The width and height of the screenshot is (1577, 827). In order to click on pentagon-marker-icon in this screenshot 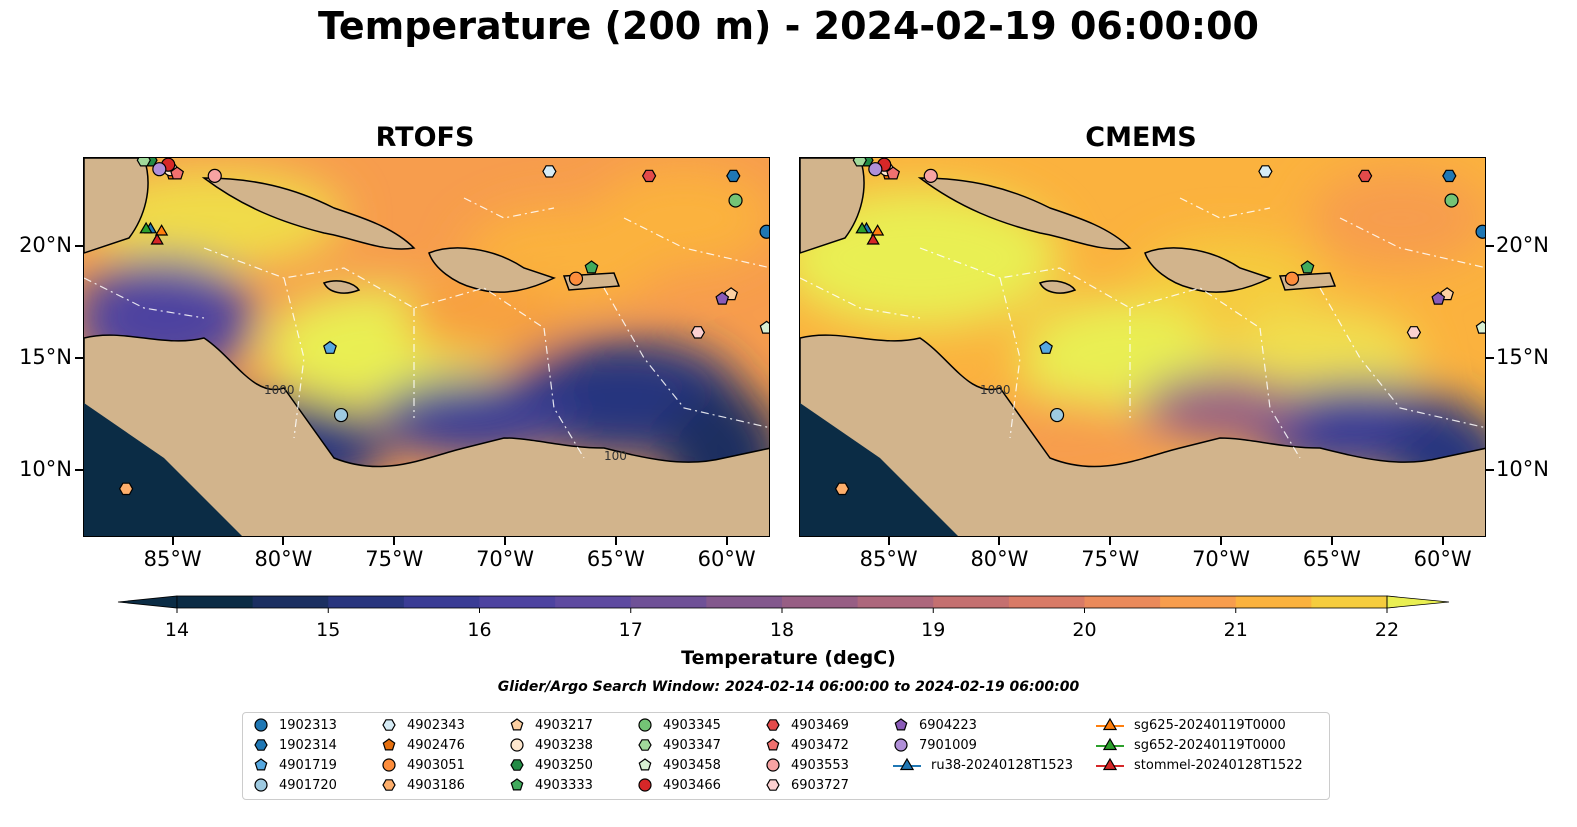, I will do `click(645, 764)`.